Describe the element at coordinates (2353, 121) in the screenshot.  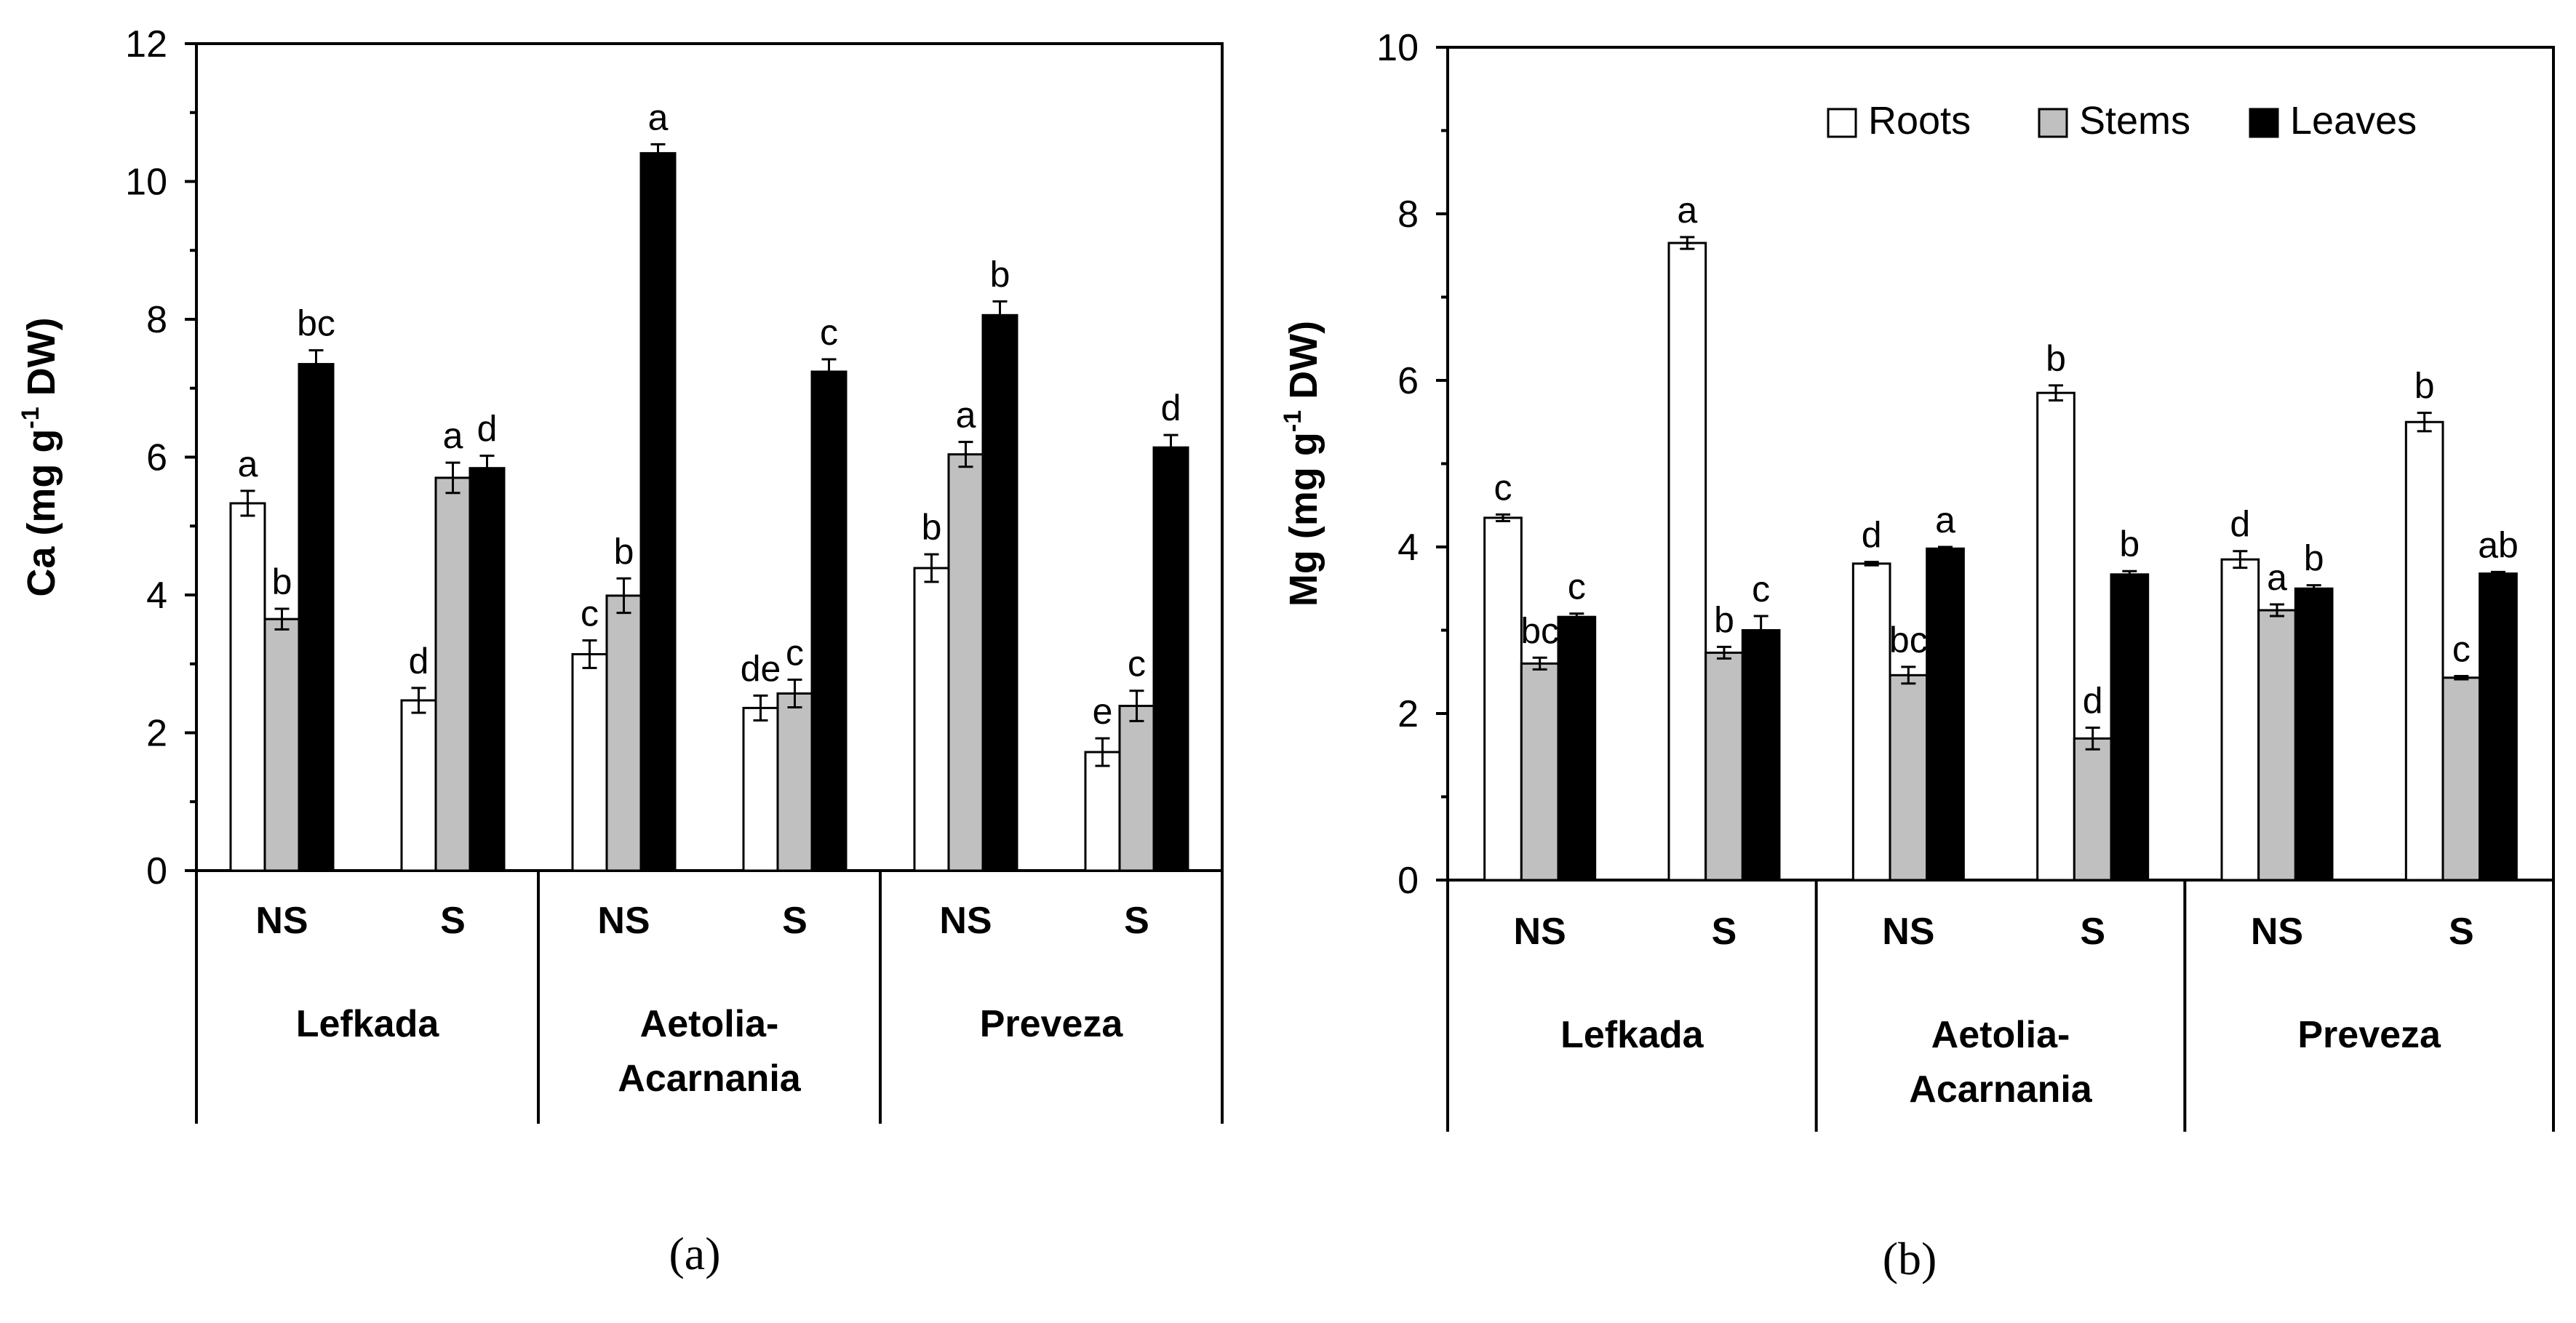
I see `legend-label: Leaves` at that location.